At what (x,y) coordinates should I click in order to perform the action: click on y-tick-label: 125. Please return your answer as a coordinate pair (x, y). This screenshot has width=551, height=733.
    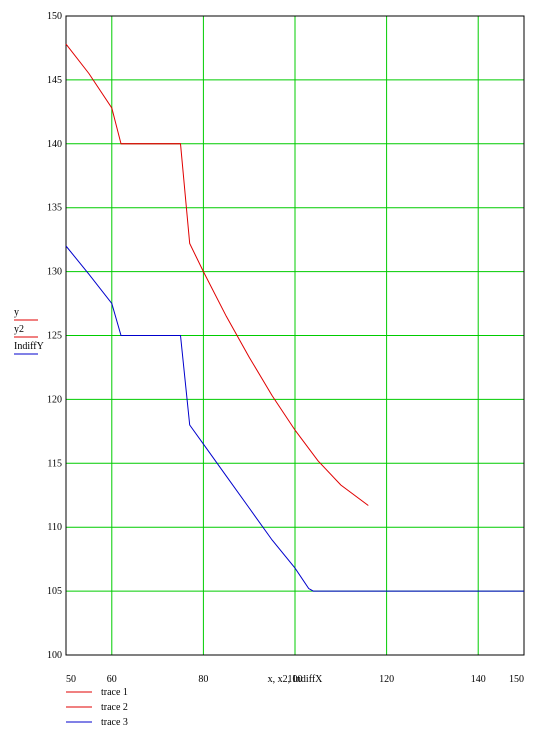
    Looking at the image, I should click on (54, 336).